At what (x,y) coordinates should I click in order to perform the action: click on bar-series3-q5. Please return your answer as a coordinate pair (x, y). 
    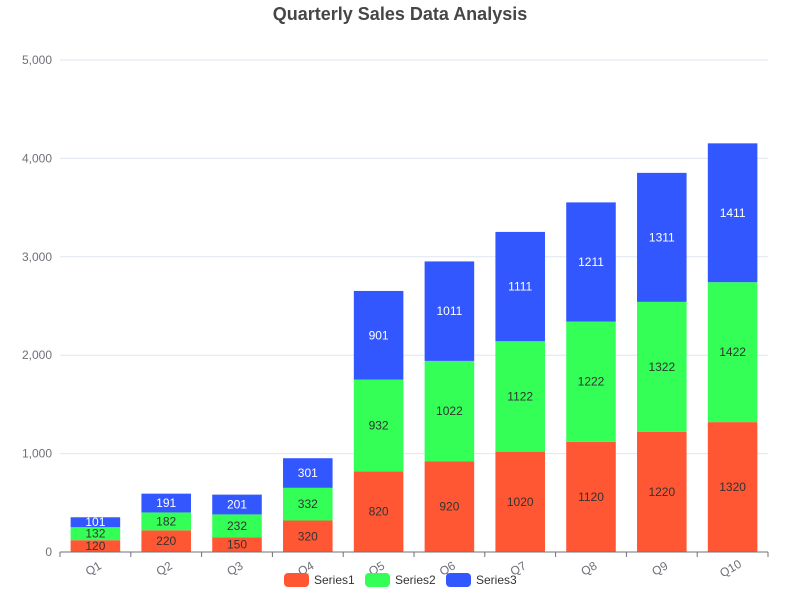
    Looking at the image, I should click on (378, 335).